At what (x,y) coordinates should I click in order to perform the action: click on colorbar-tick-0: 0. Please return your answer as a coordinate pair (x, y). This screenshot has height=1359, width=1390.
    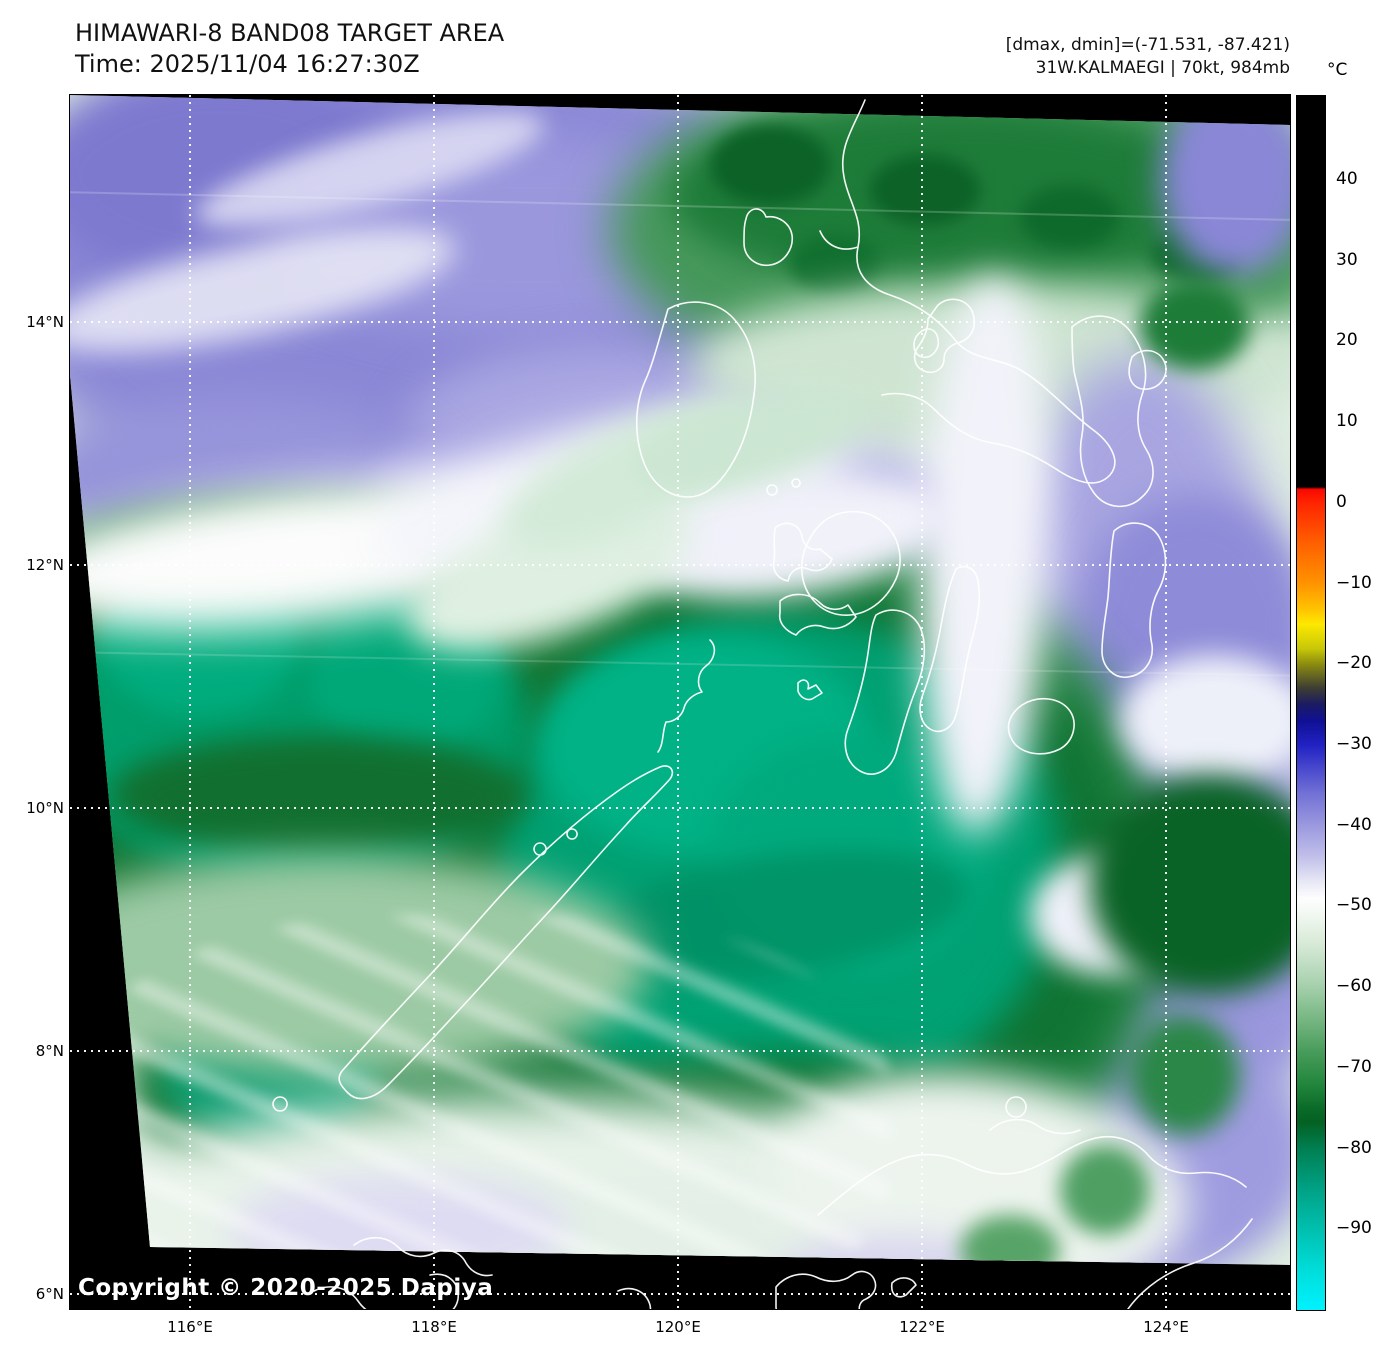
    Looking at the image, I should click on (1341, 501).